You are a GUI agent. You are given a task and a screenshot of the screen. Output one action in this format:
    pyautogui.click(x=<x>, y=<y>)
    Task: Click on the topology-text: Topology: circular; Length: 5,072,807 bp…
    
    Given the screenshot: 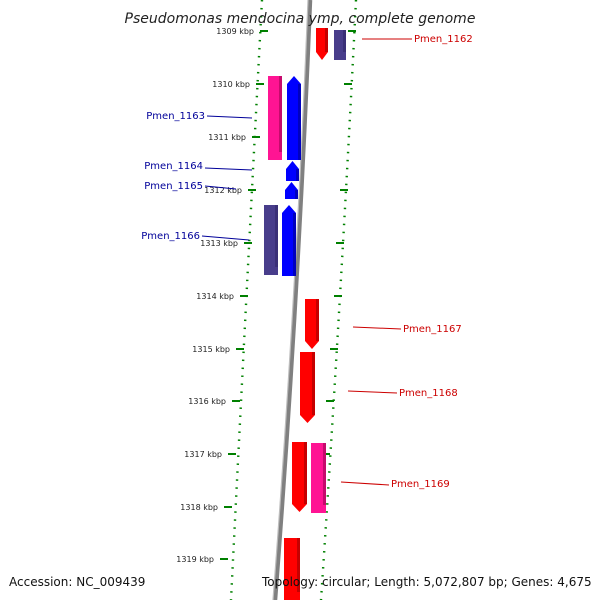 What is the action you would take?
    pyautogui.click(x=426, y=582)
    